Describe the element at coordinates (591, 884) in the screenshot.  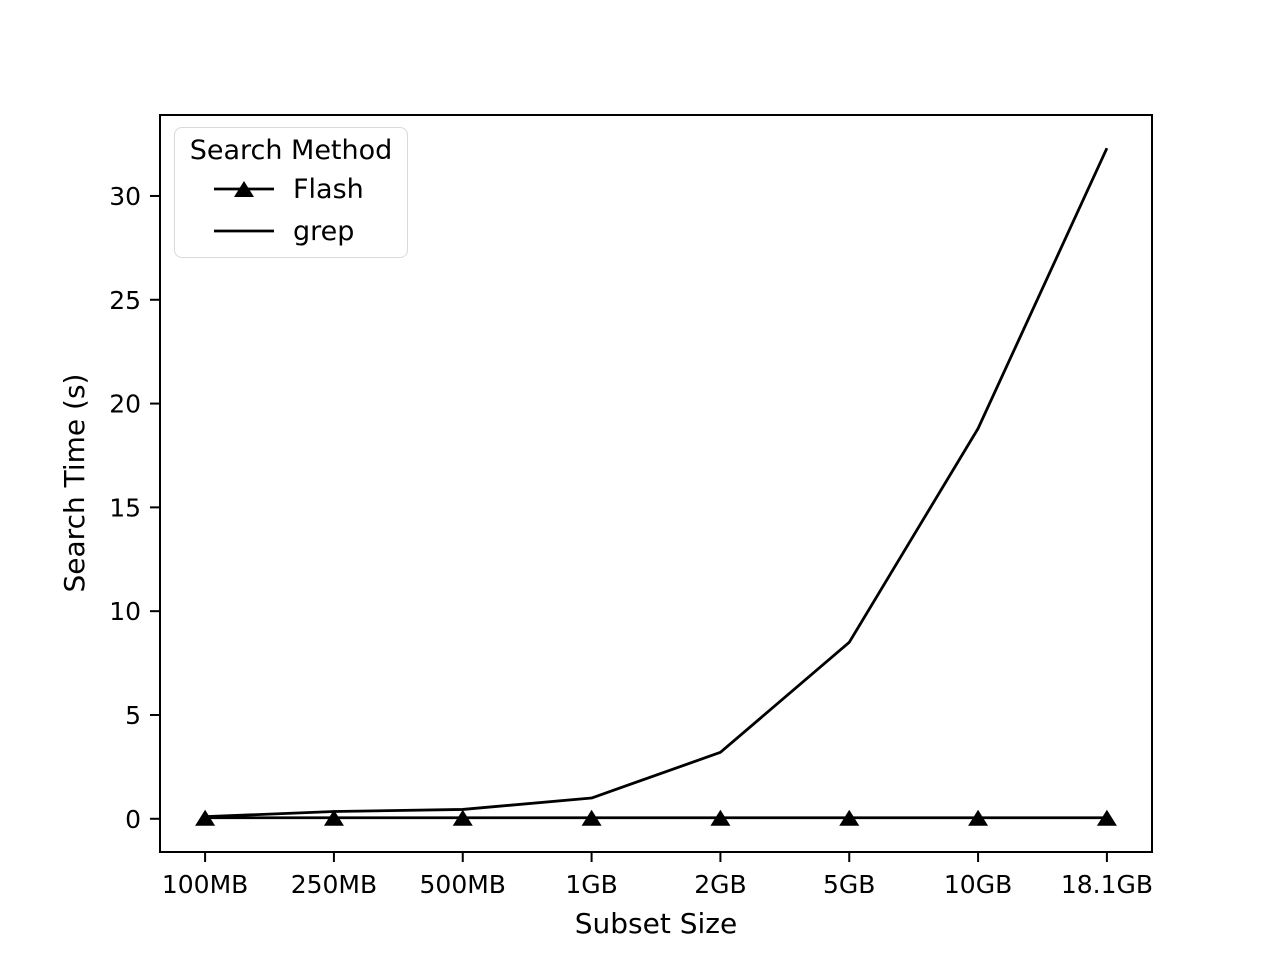
I see `x-tick-label: 1GB` at that location.